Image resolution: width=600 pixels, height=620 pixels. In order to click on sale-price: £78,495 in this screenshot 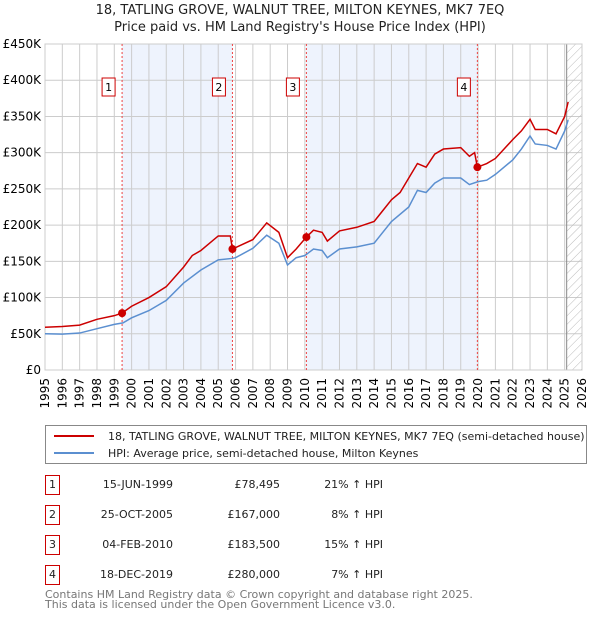, I will do `click(257, 484)`.